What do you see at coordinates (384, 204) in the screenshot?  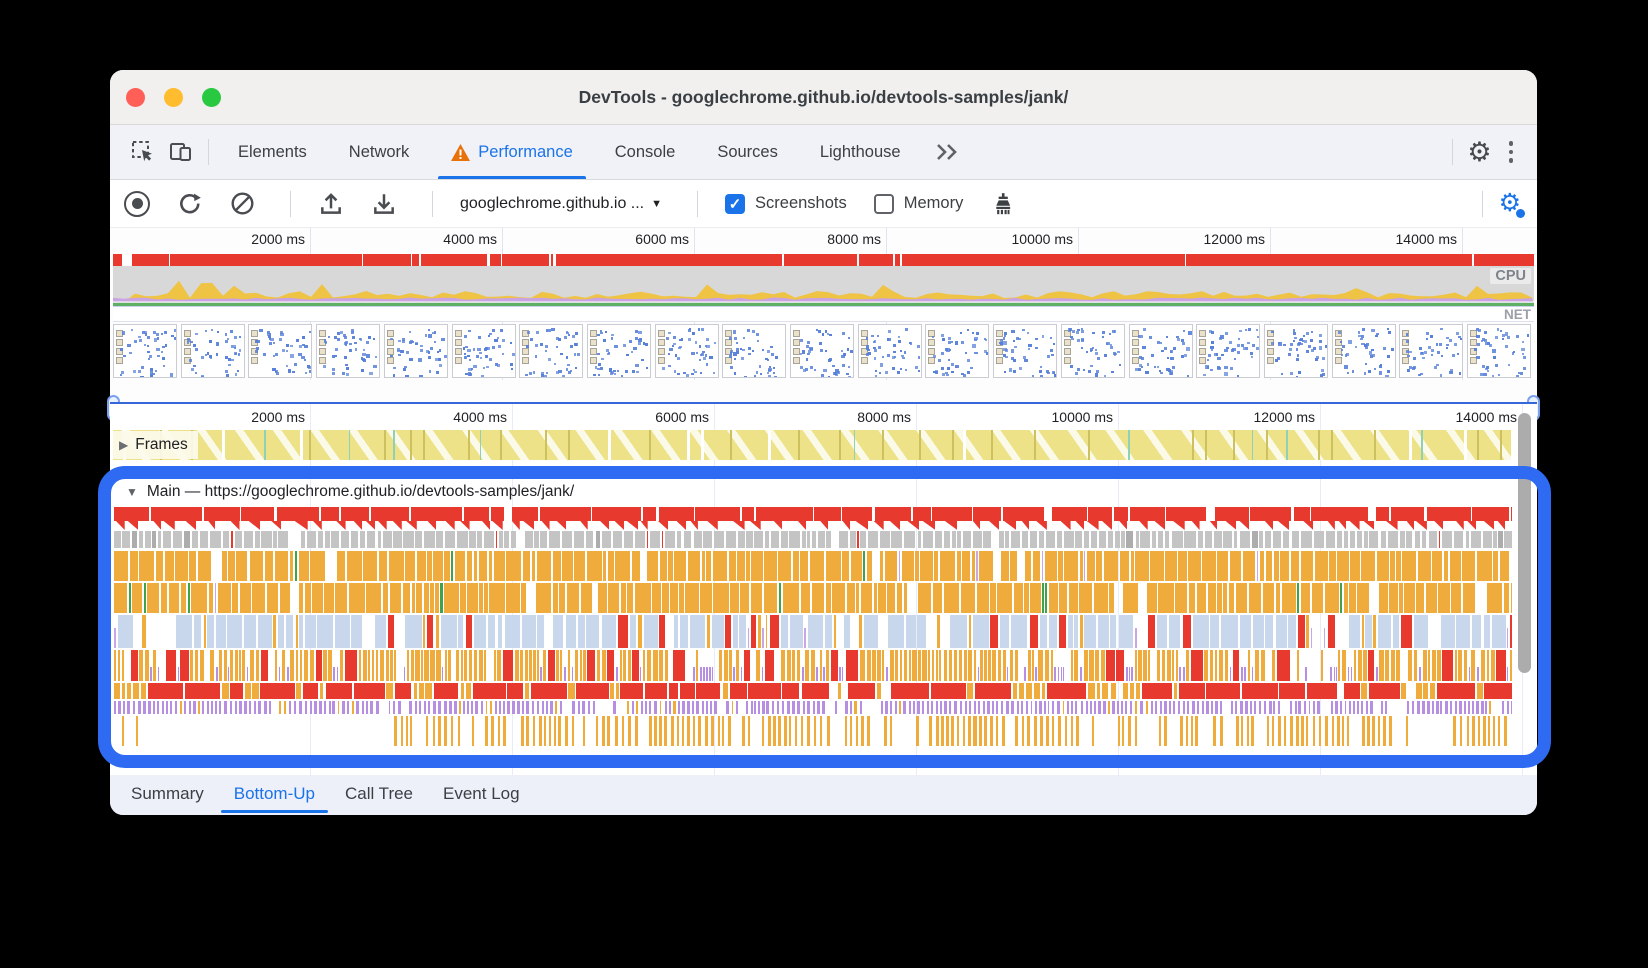 I see `download-profile-icon` at bounding box center [384, 204].